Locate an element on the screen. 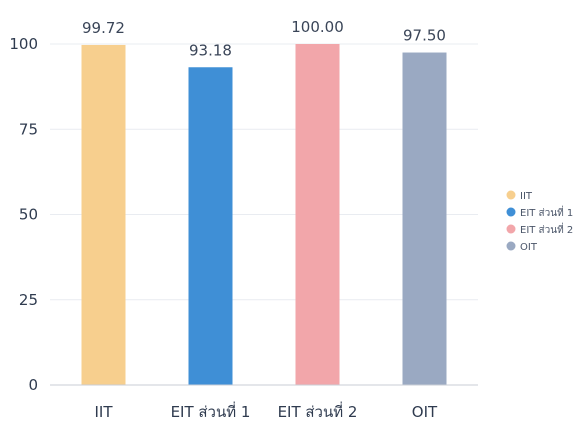 Image resolution: width=586 pixels, height=430 pixels. y-tick-label: 75 is located at coordinates (28, 129).